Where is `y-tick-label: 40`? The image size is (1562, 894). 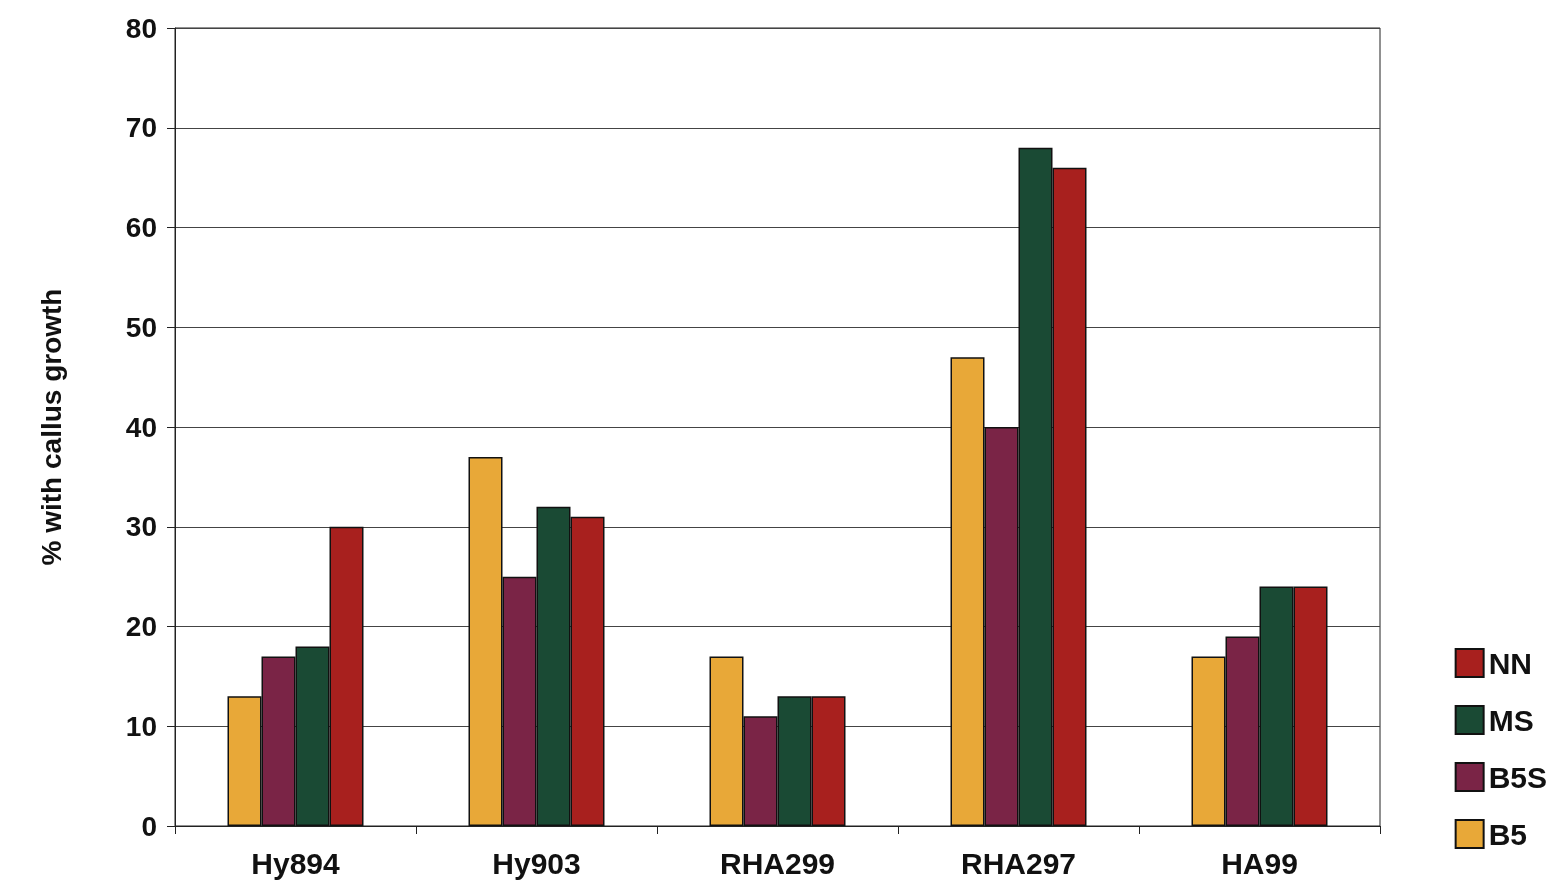
y-tick-label: 40 is located at coordinates (141, 427).